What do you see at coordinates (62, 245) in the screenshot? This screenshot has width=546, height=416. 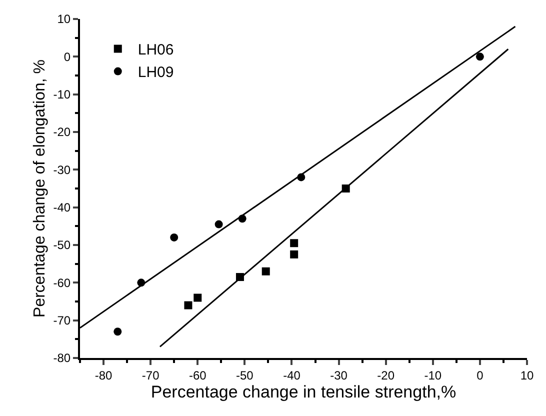 I see `y-tick-label: -50` at bounding box center [62, 245].